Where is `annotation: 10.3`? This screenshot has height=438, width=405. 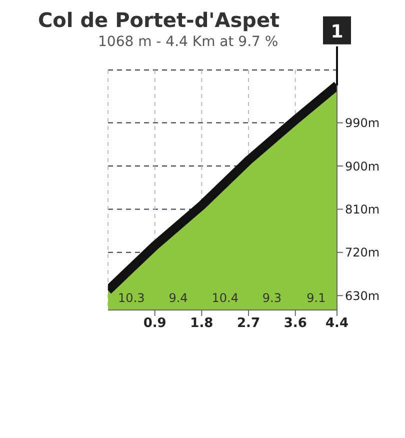
annotation: 10.3 is located at coordinates (131, 298).